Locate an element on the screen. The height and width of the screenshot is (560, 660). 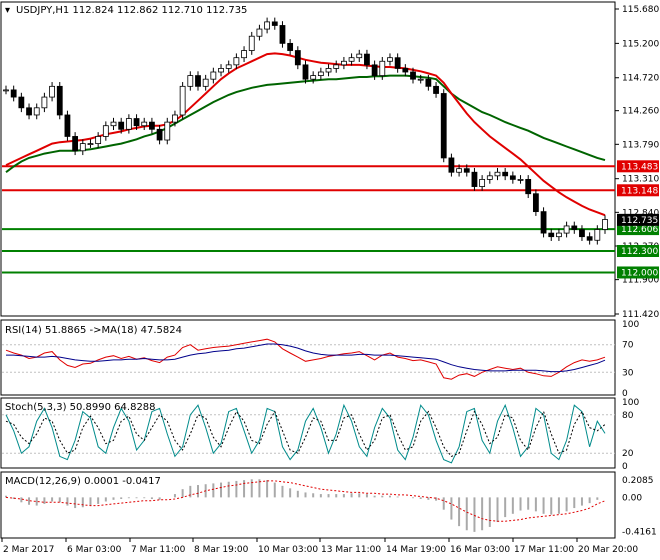
rsi-line is located at coordinates (305, 359).